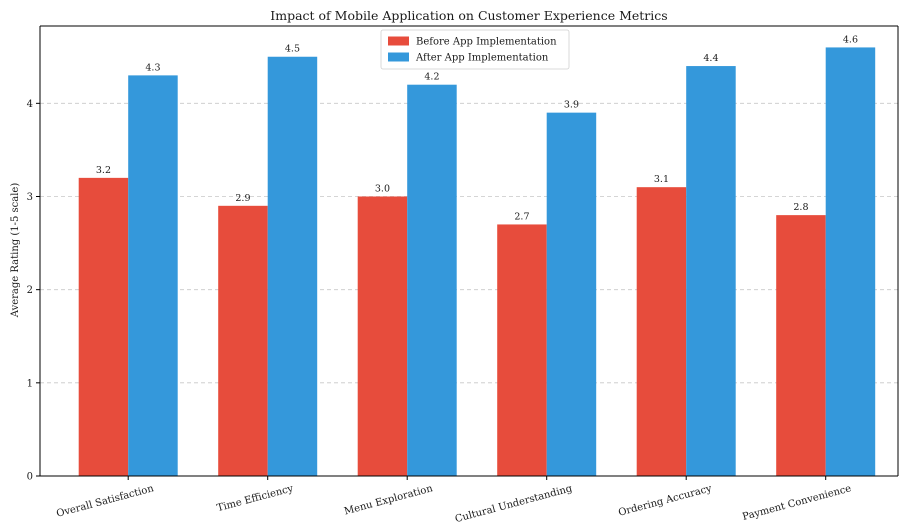 This screenshot has height=523, width=903. What do you see at coordinates (103, 170) in the screenshot?
I see `bar-value-label: 3.2` at bounding box center [103, 170].